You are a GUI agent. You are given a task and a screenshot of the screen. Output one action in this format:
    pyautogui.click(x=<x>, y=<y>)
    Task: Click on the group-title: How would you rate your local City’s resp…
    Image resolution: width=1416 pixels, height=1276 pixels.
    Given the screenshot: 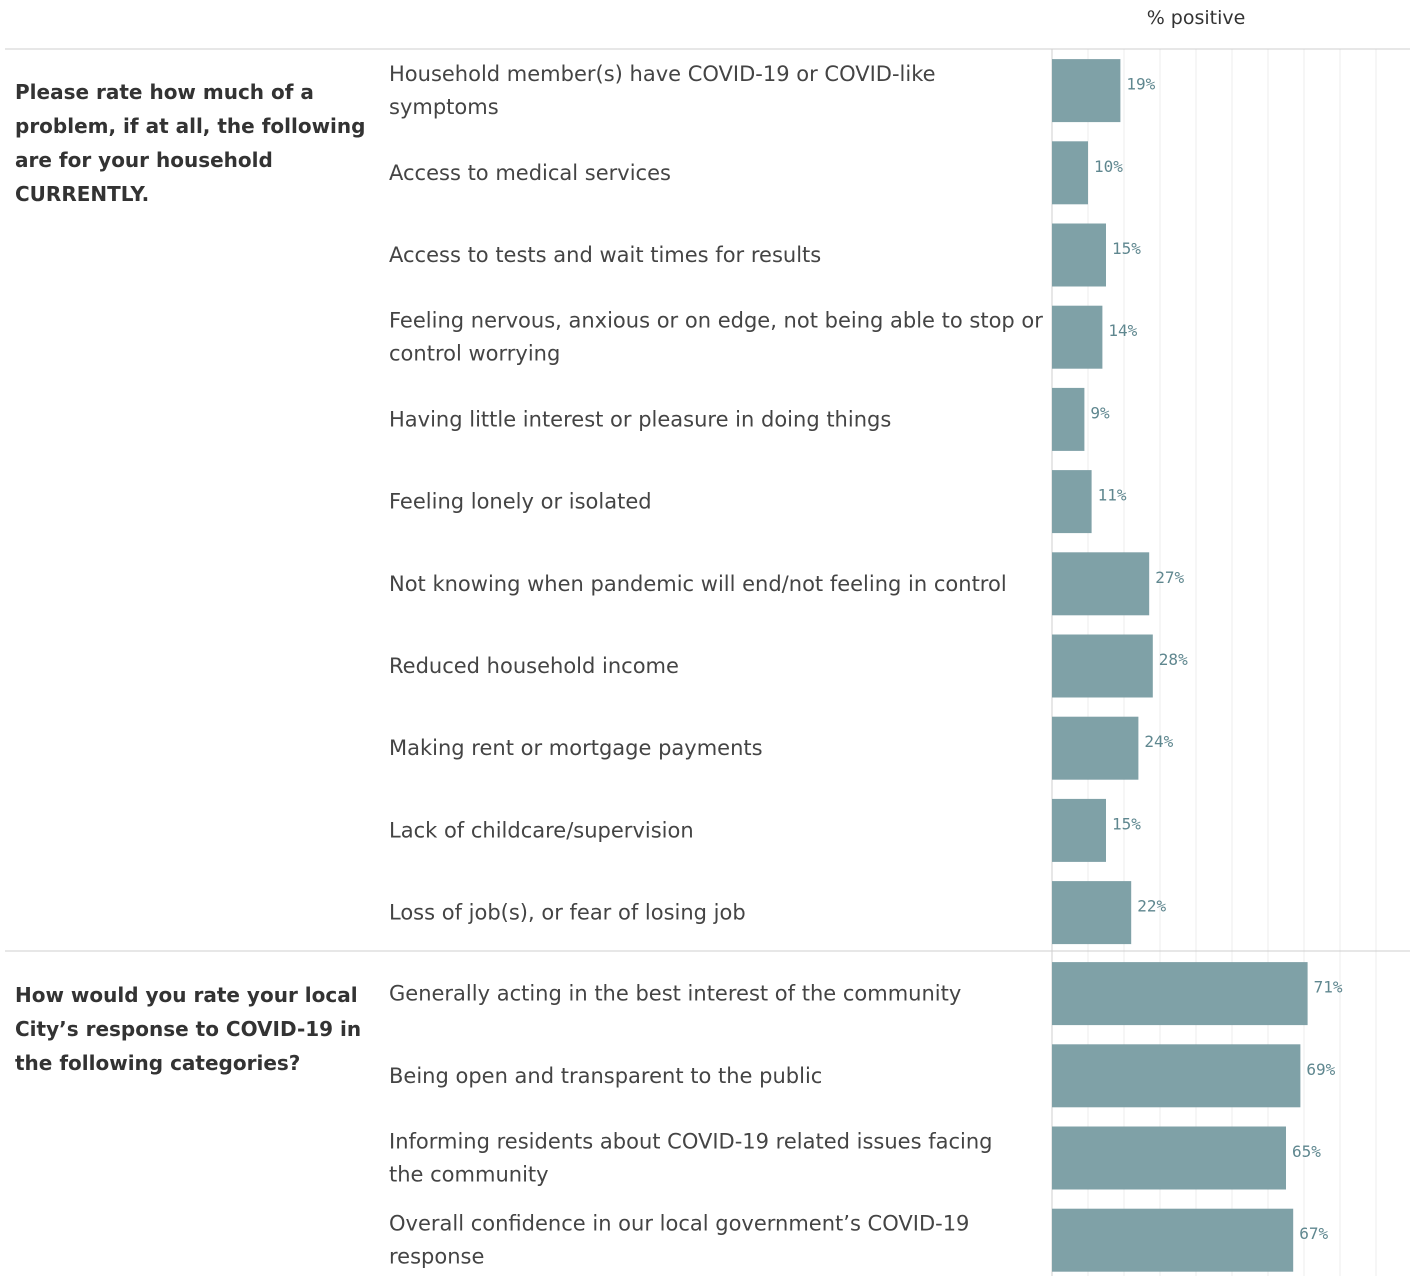 What is the action you would take?
    pyautogui.click(x=188, y=1029)
    